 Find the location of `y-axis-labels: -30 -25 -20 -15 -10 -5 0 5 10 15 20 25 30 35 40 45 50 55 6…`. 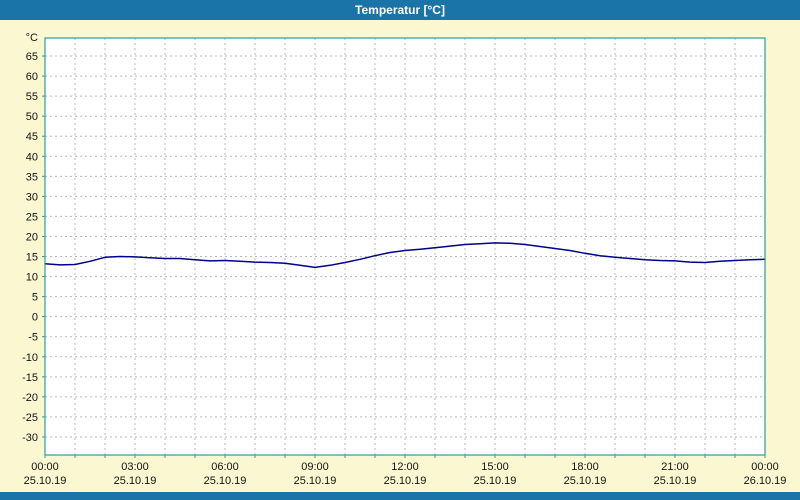

y-axis-labels: -30 -25 -20 -15 -10 -5 0 5 10 15 20 25 30 35 40 45 50 55 6… is located at coordinates (30, 238).